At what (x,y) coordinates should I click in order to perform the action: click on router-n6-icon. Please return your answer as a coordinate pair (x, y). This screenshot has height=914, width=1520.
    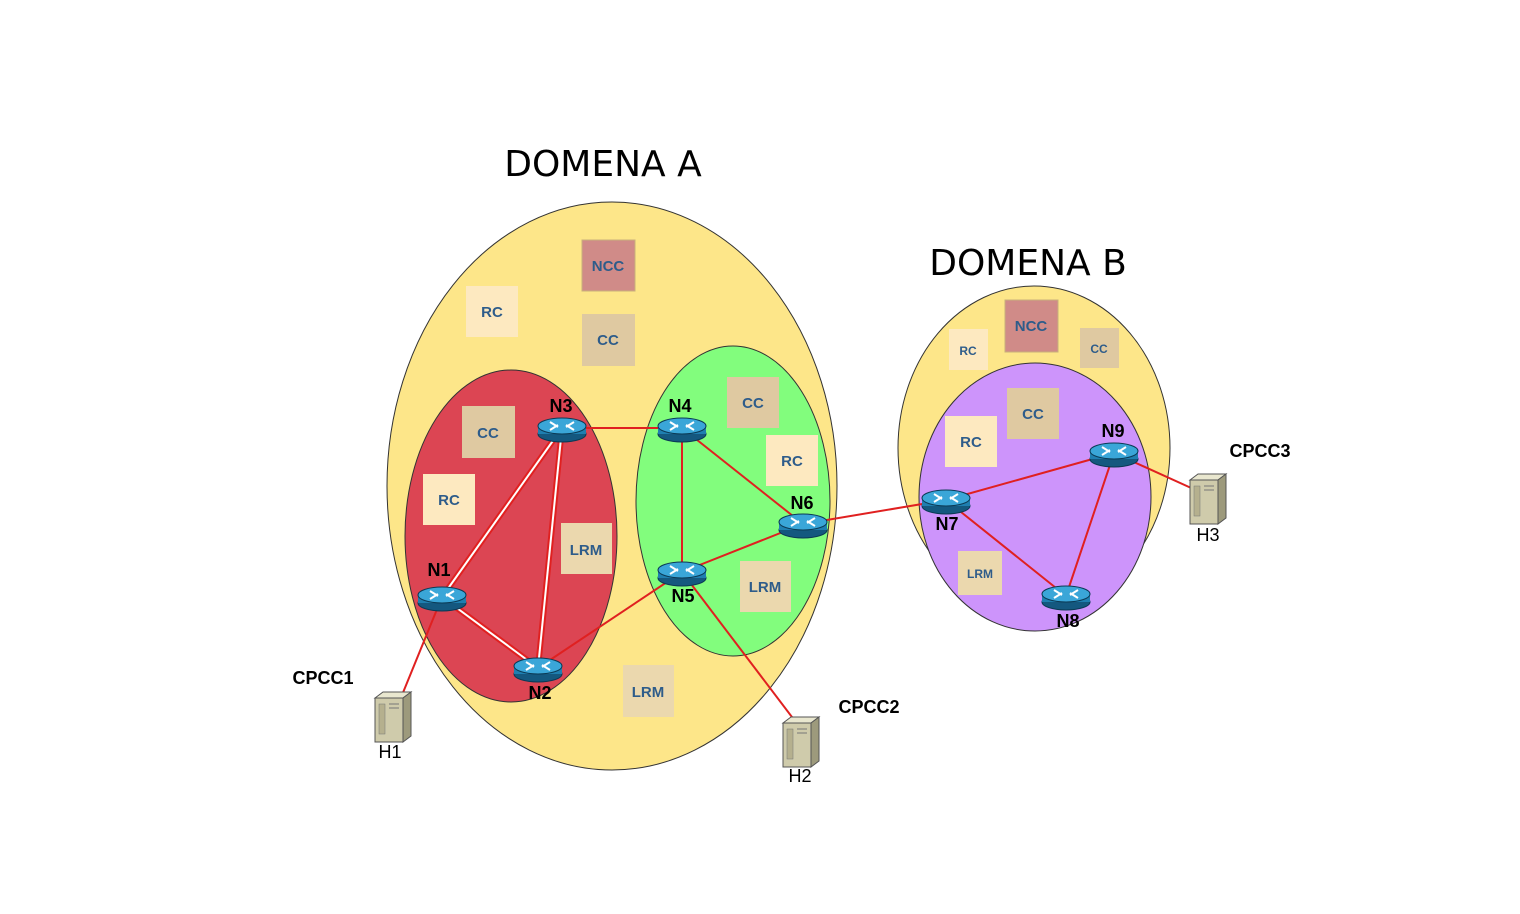
    Looking at the image, I should click on (803, 526).